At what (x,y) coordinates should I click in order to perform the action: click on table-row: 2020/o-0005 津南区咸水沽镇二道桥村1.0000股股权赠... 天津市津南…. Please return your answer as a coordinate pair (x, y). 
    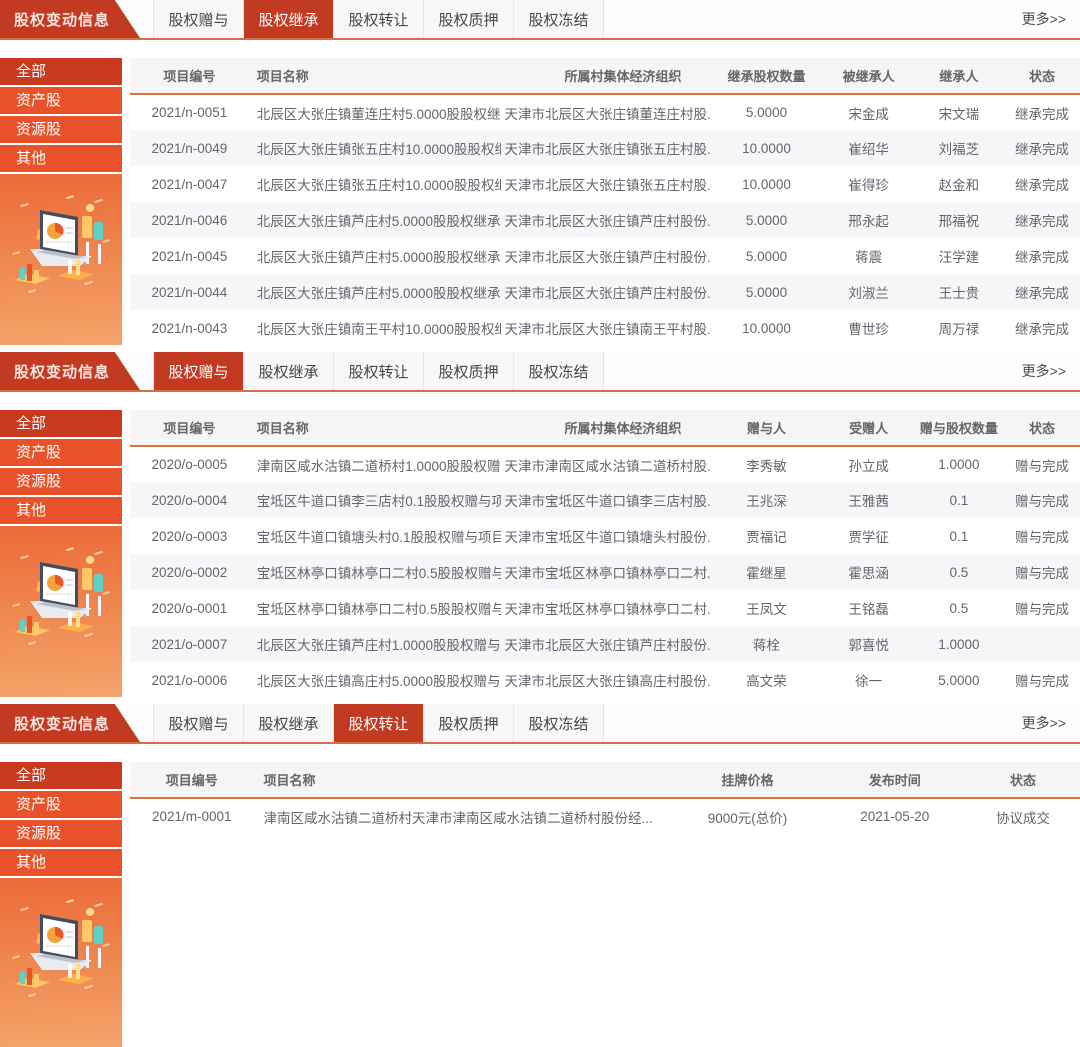
    Looking at the image, I should click on (605, 464).